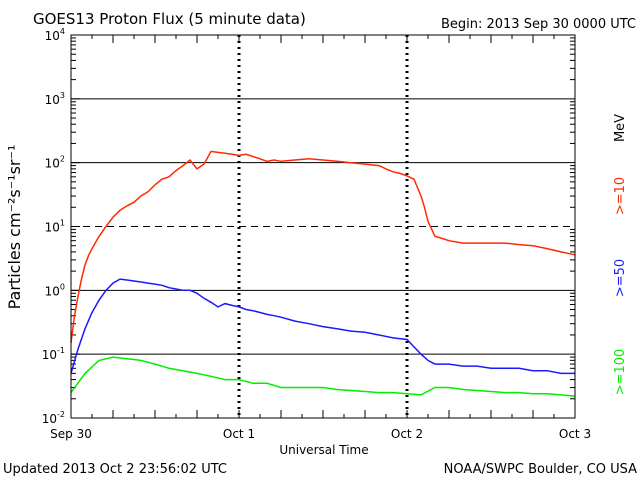  I want to click on y-tick-label: 10⁰, so click(55, 290).